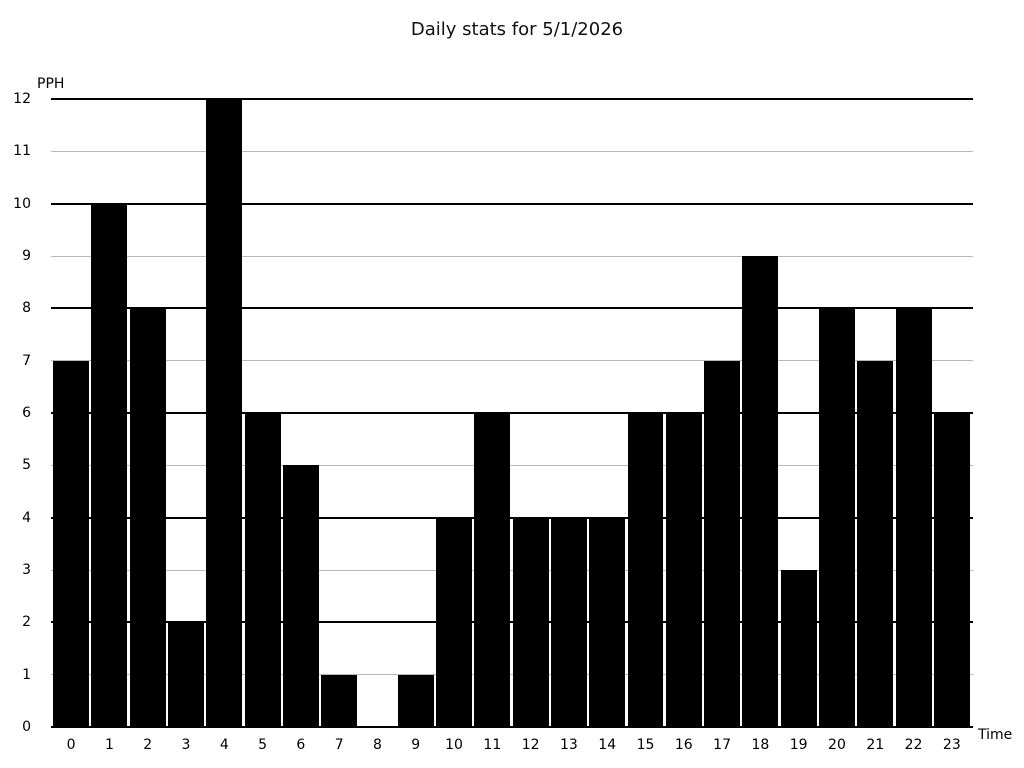  I want to click on x-tick-label: 7, so click(339, 745).